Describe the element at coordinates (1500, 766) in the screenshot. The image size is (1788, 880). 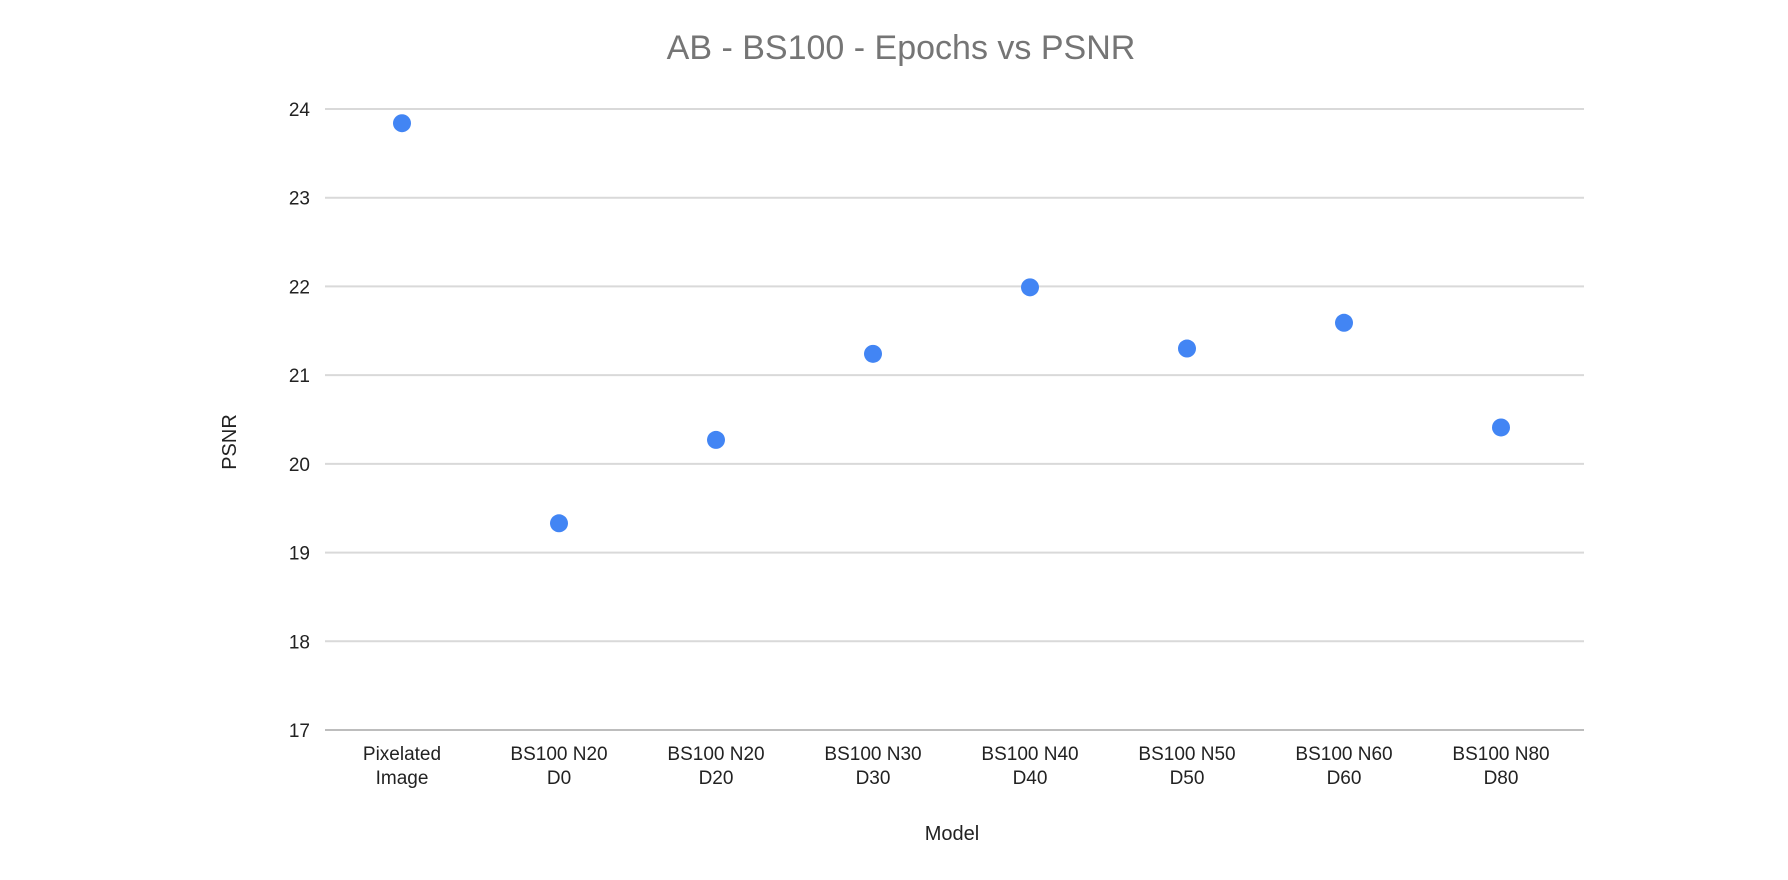
I see `x-tick-label: BS100 N80 D80` at that location.